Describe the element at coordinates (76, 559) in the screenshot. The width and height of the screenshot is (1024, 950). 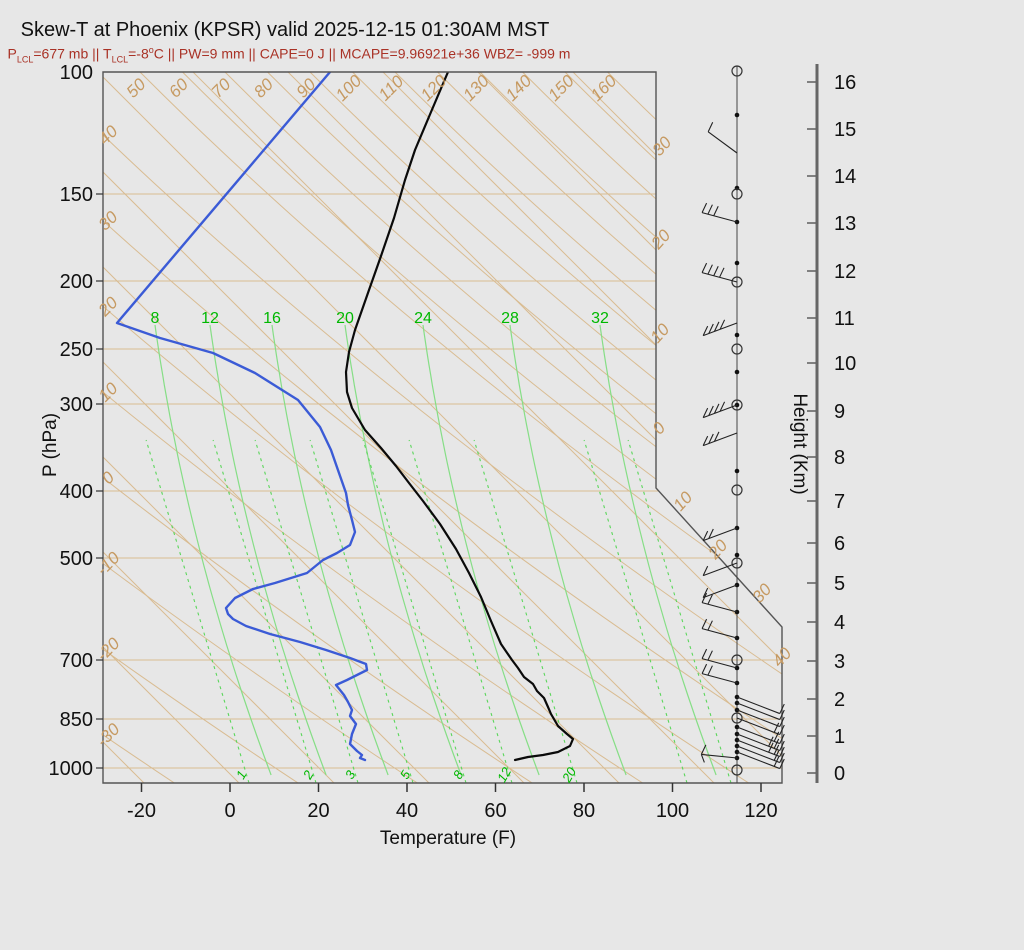
I see `svg-text: 500` at that location.